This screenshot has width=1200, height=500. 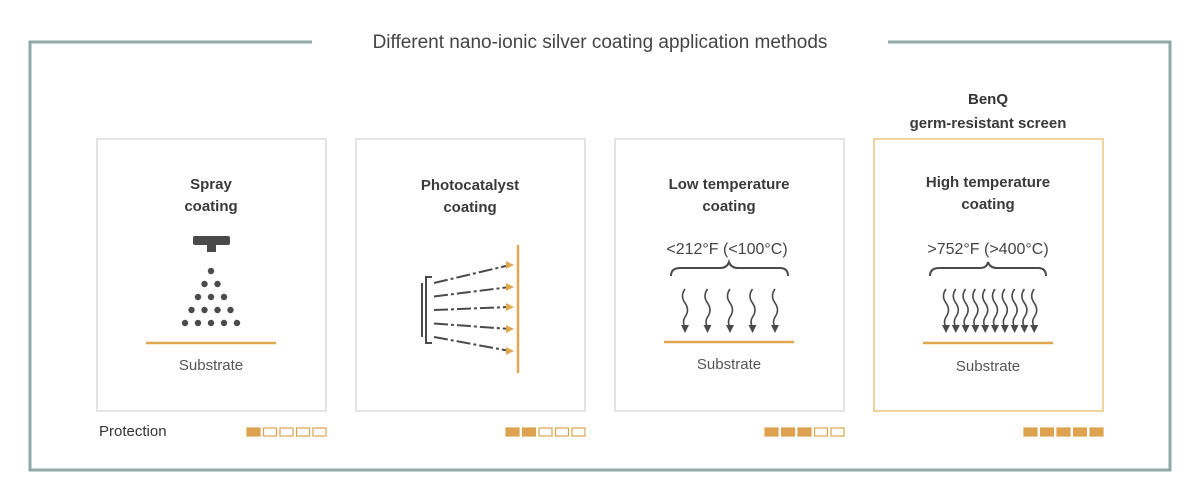 What do you see at coordinates (729, 184) in the screenshot?
I see `card-title: Low temperature` at bounding box center [729, 184].